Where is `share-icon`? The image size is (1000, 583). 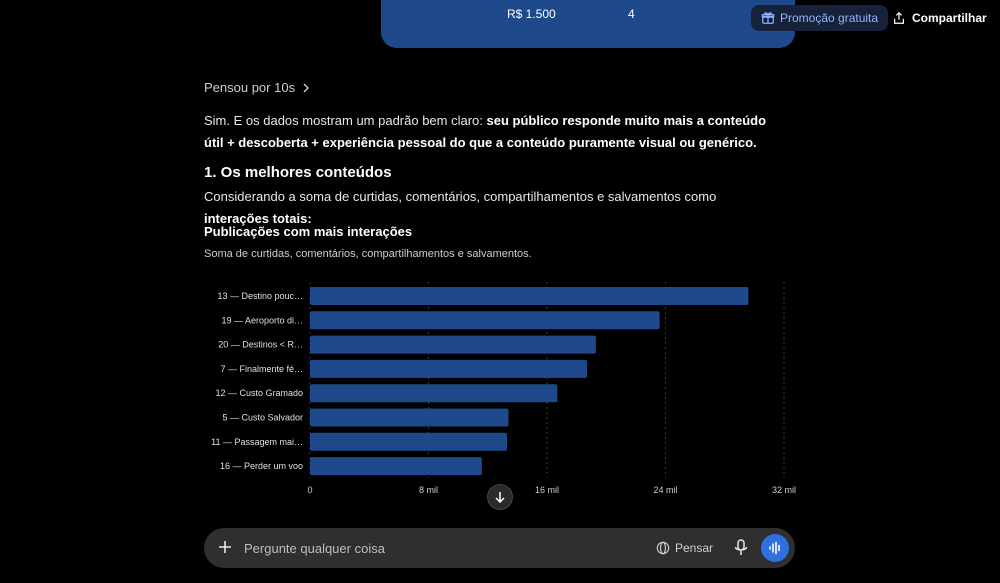 share-icon is located at coordinates (899, 18).